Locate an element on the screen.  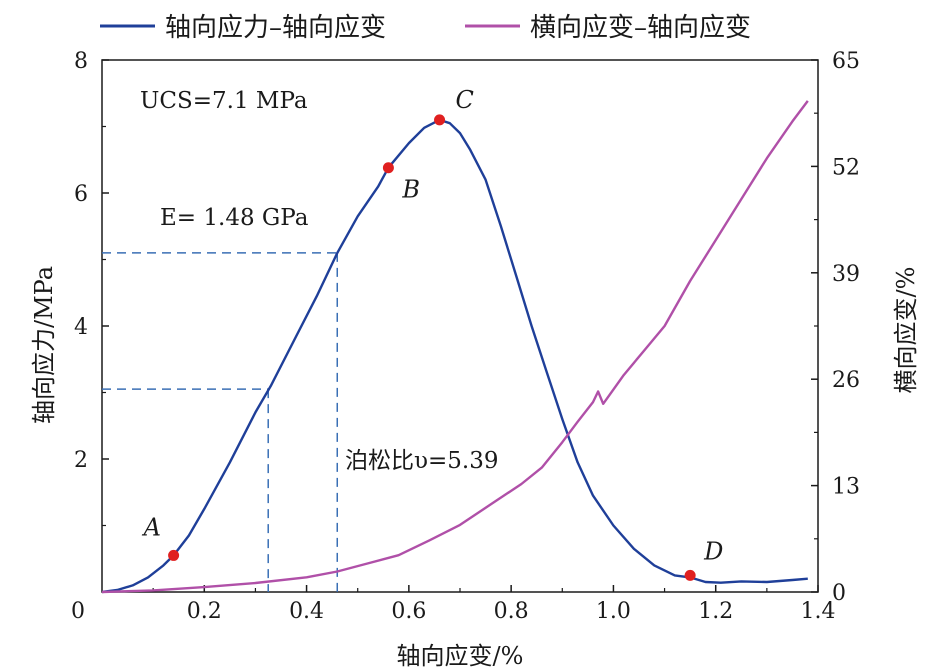
key-point-b is located at coordinates (388, 168).